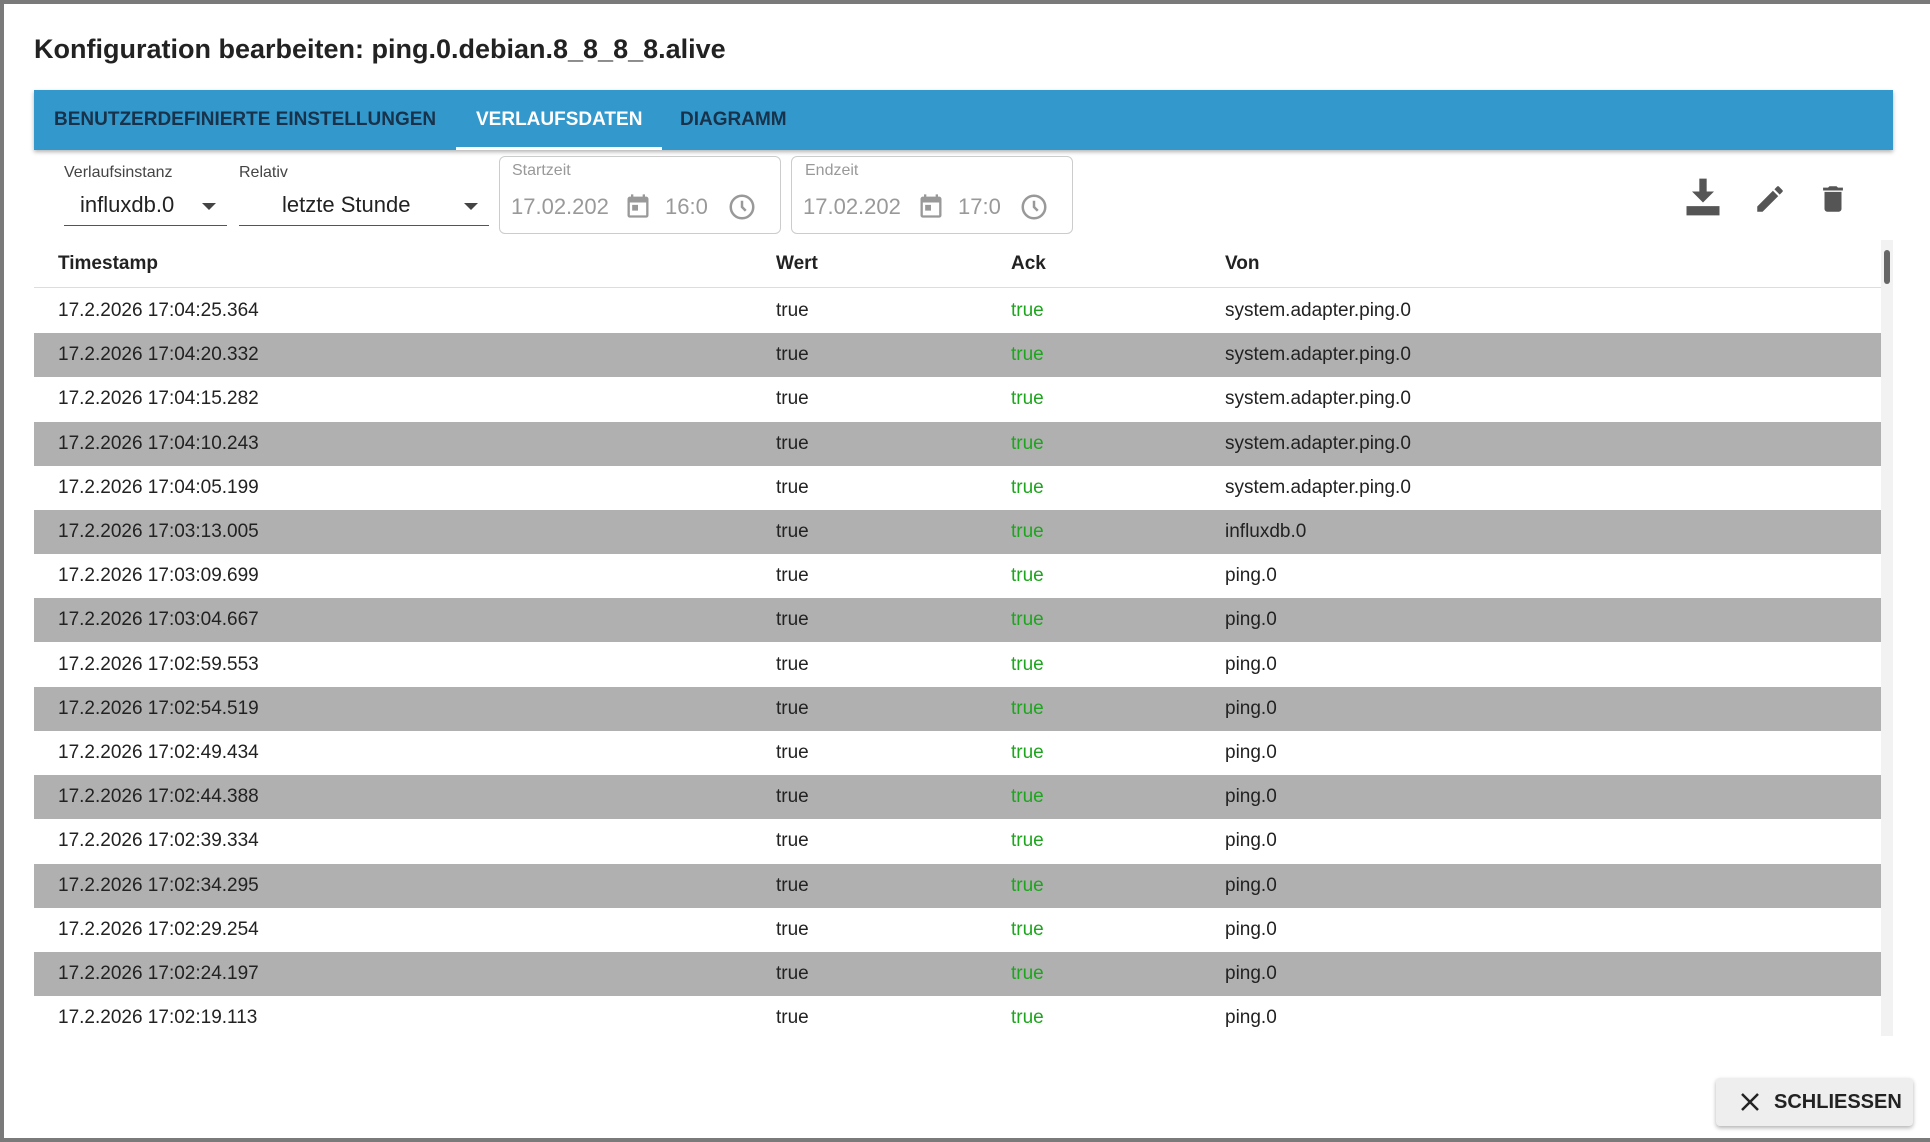 This screenshot has width=1930, height=1142. I want to click on close-button: SCHLIESSEN, so click(1814, 1102).